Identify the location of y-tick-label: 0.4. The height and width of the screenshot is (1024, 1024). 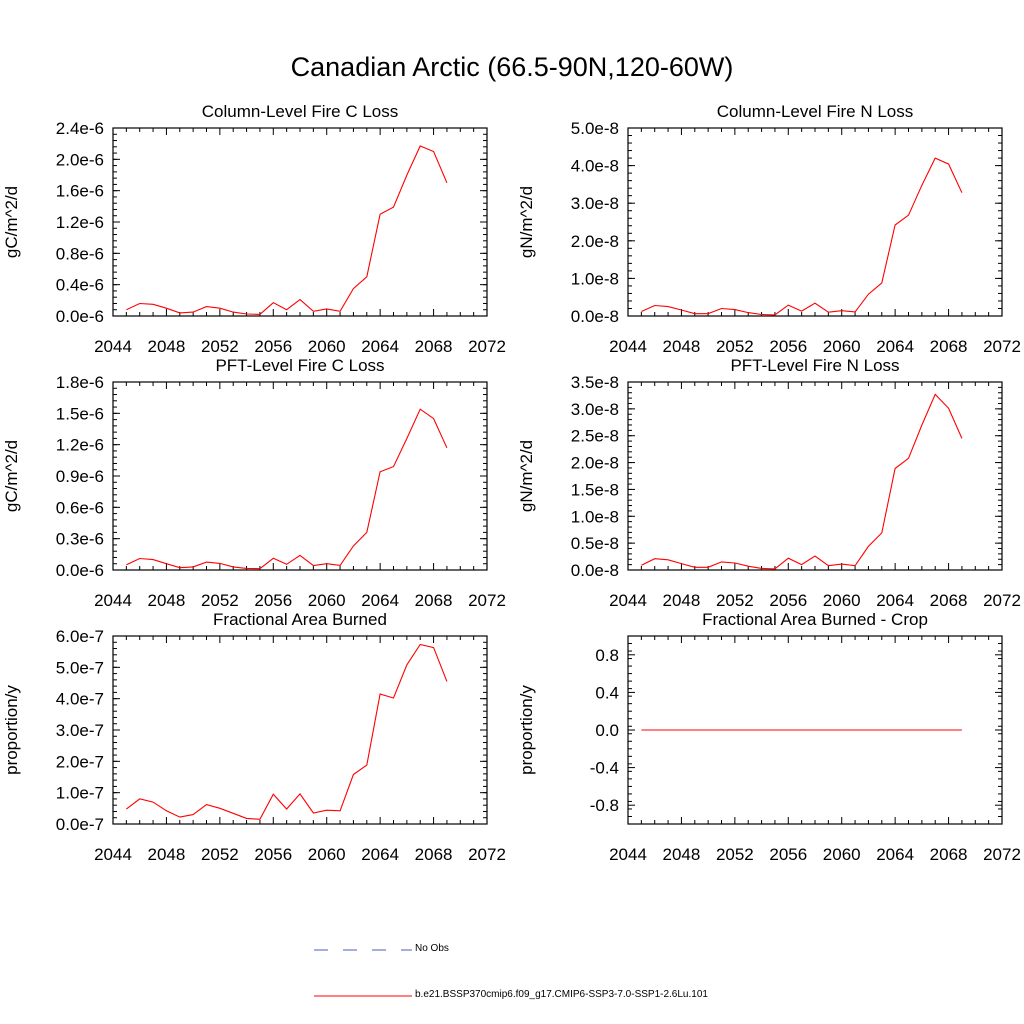
(607, 692).